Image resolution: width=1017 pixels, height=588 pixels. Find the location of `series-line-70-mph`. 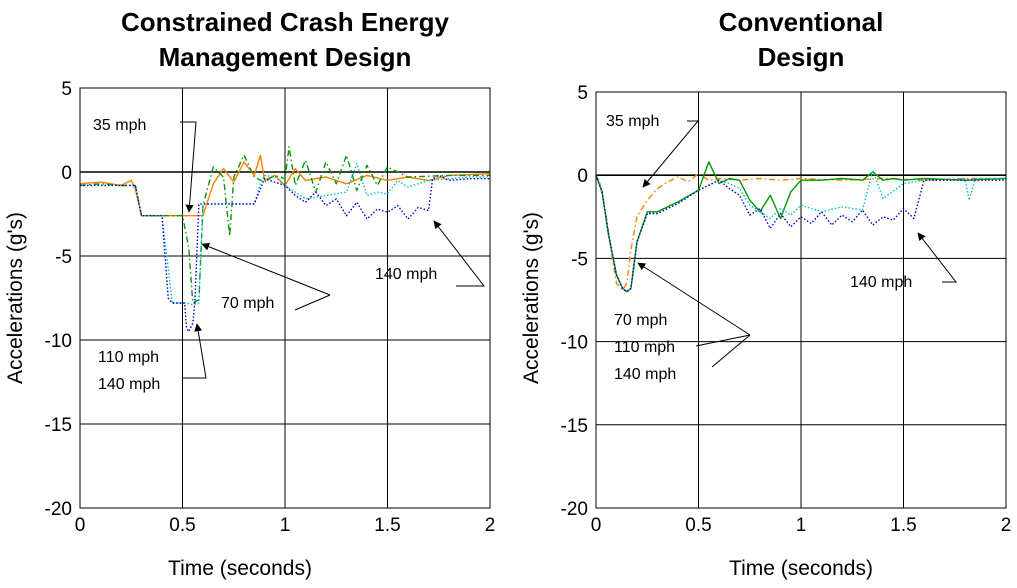

series-line-70-mph is located at coordinates (284, 225).